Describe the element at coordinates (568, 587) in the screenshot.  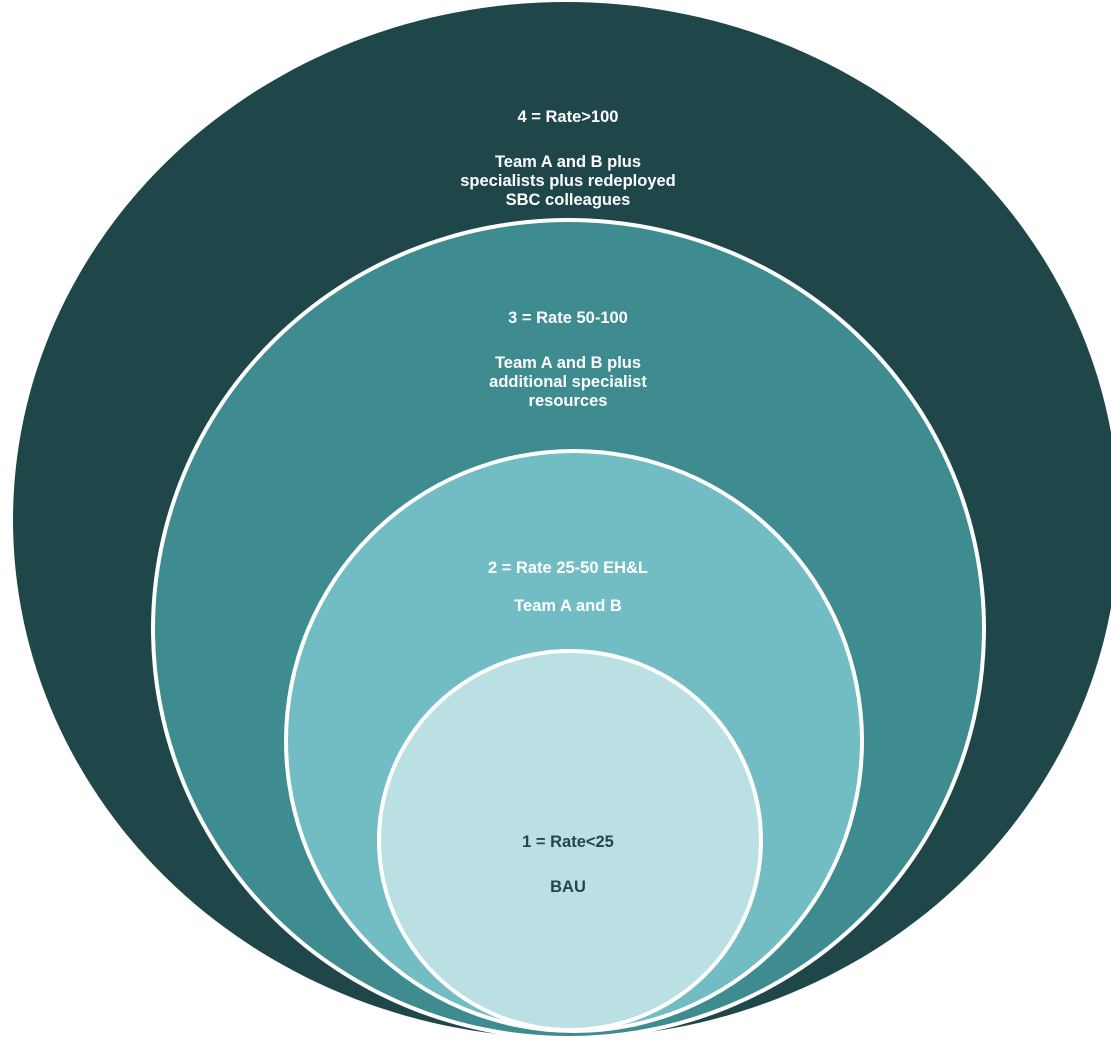
I see `ring-label-level-2: 2 = Rate 25-50 EH&L Team A and B` at that location.